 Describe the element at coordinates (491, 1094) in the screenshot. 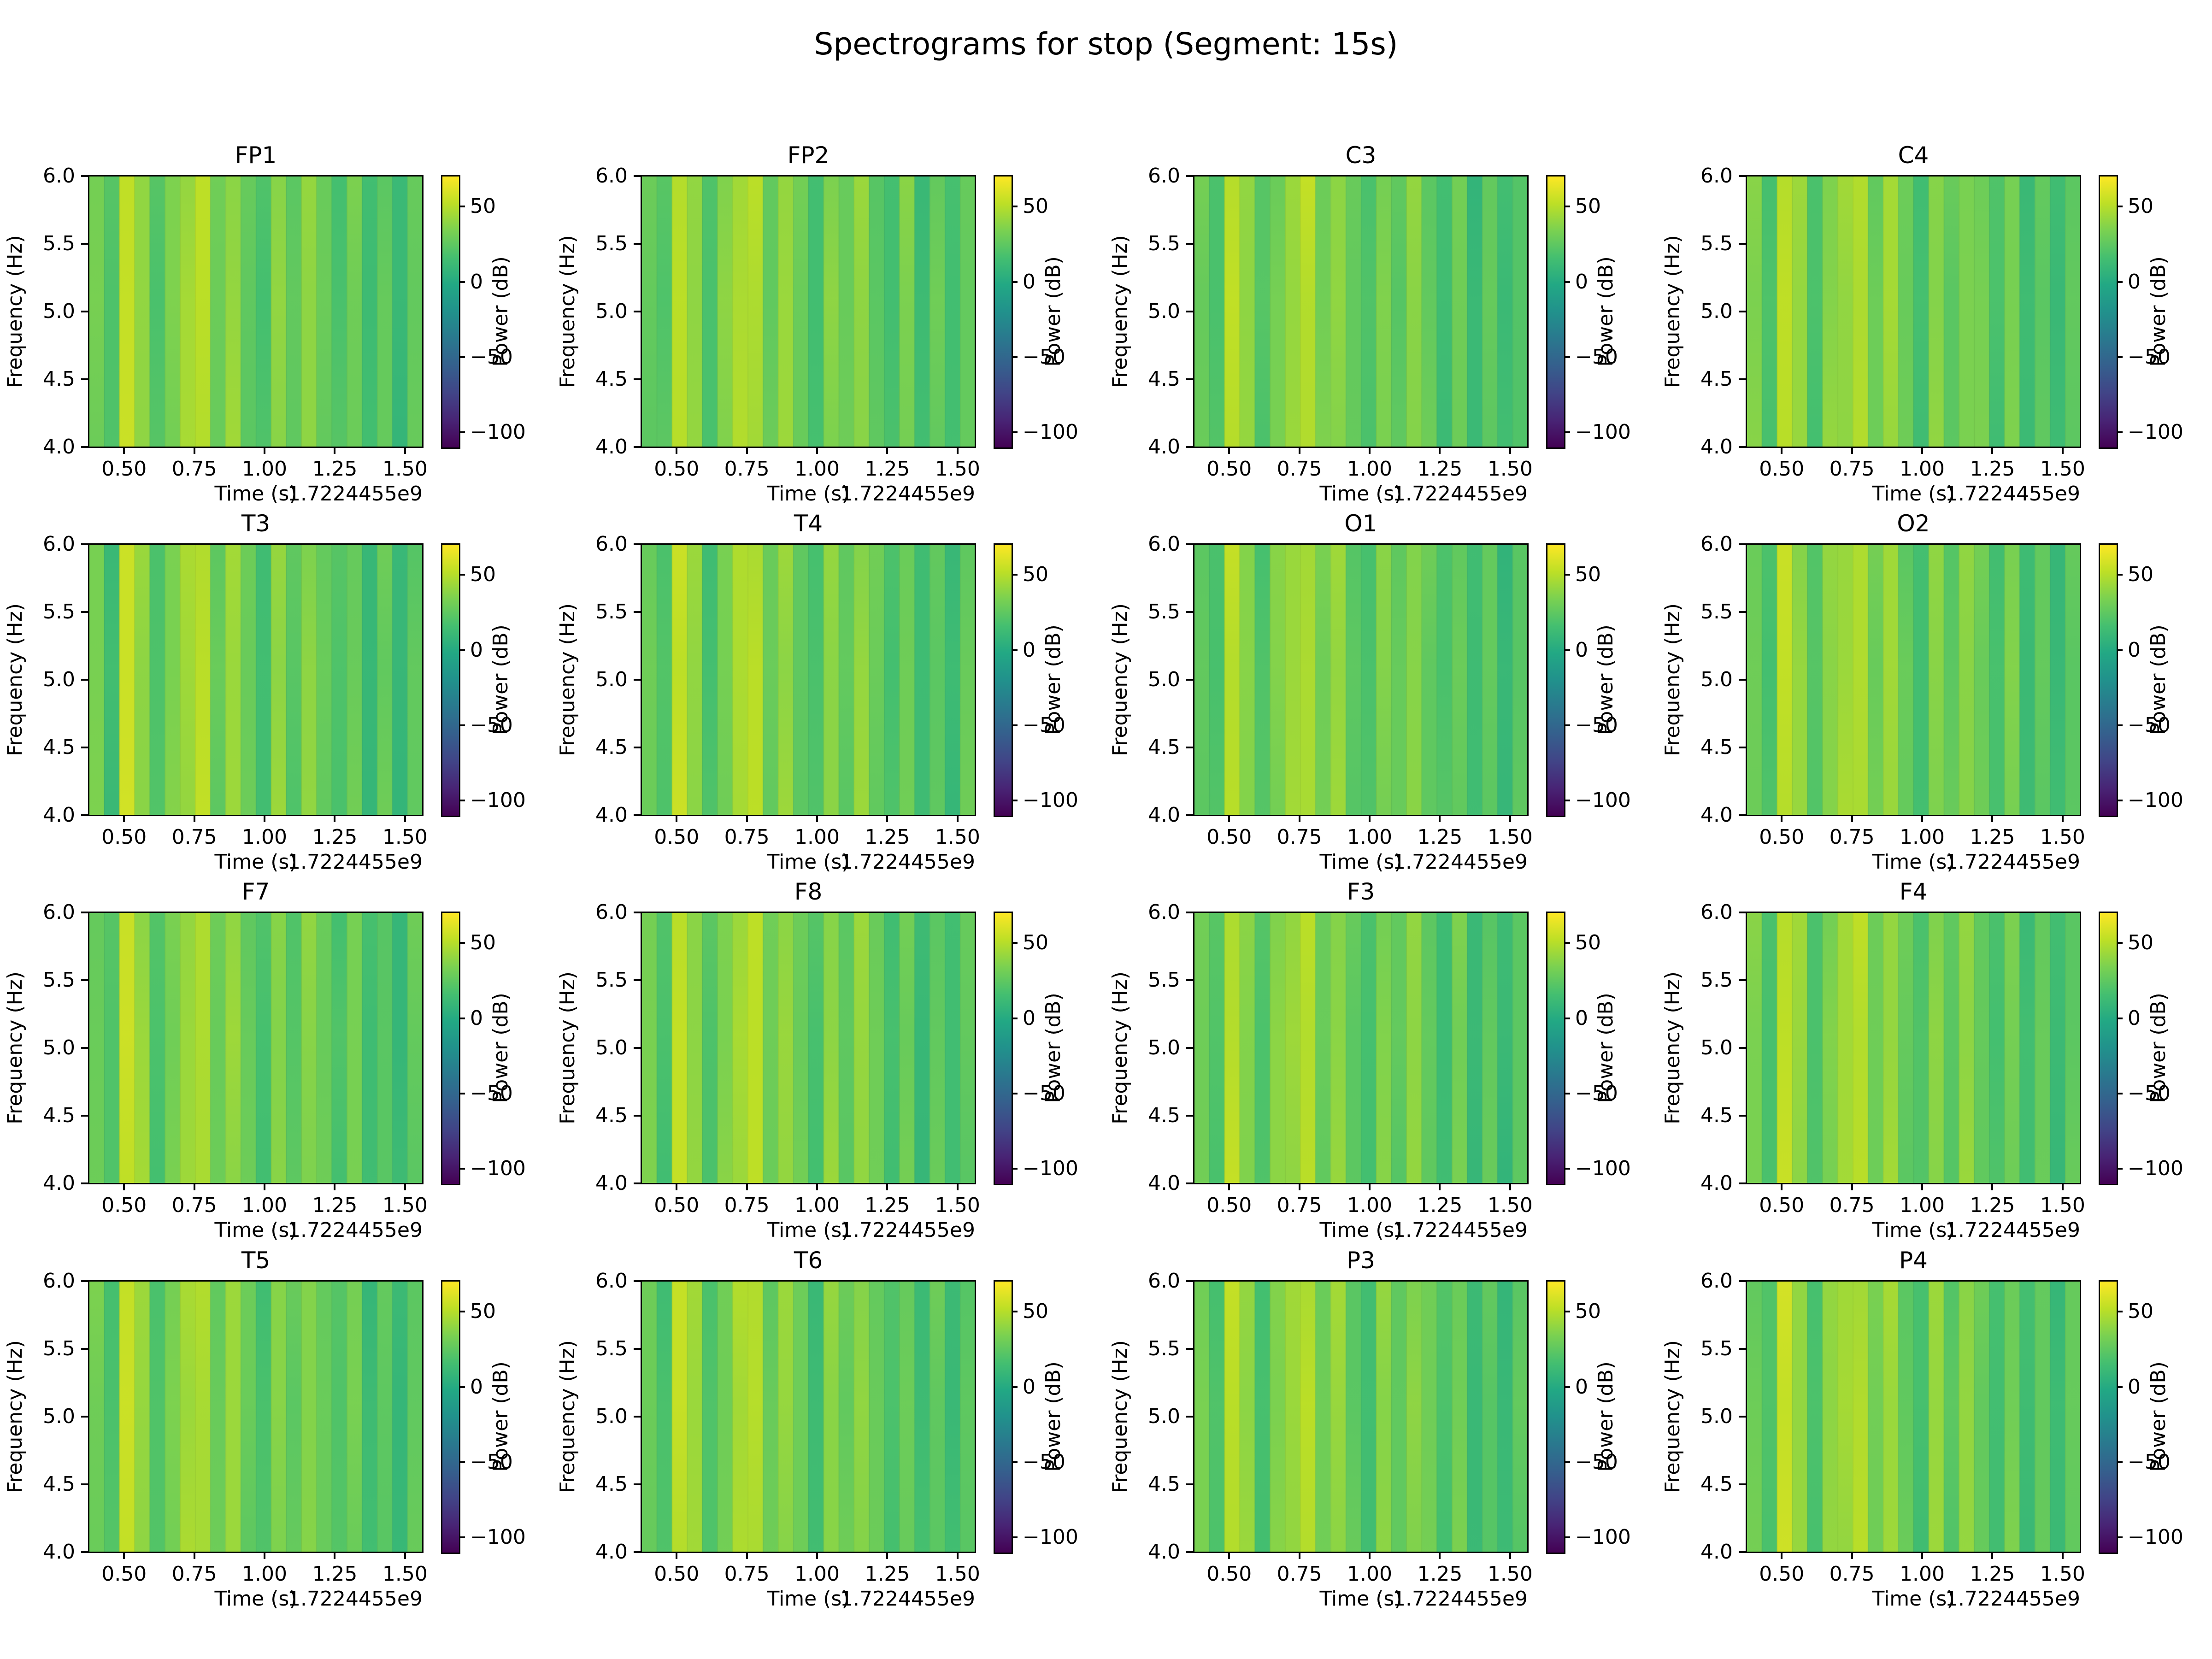

I see `colorbar-tick-label: −50` at that location.